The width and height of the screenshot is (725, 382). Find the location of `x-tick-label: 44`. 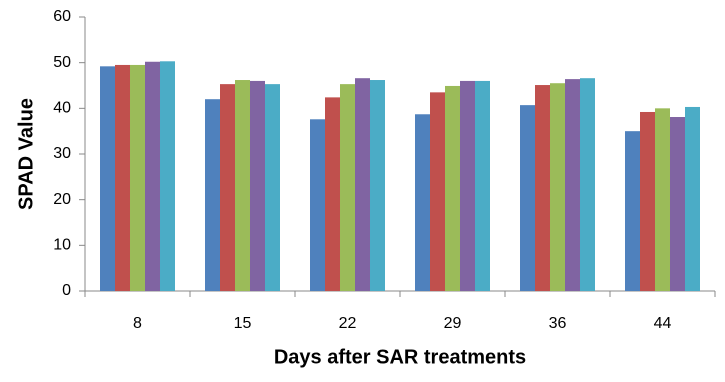

x-tick-label: 44 is located at coordinates (663, 323).